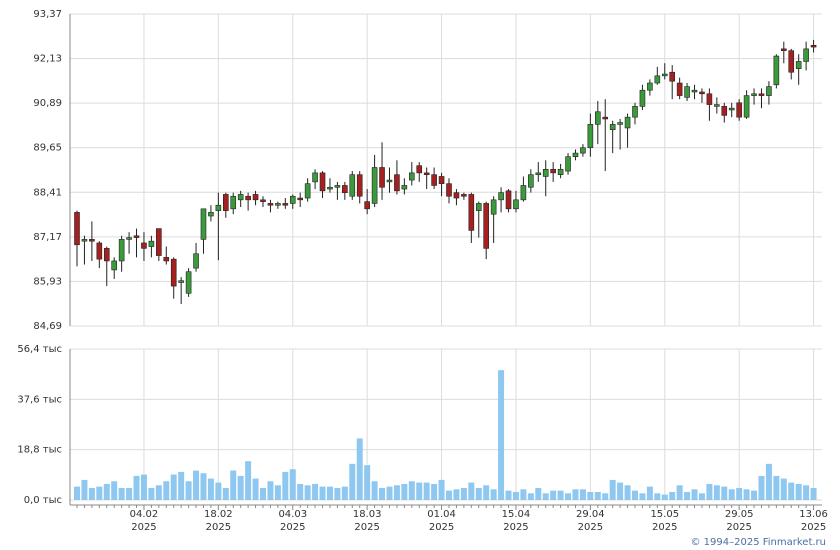 This screenshot has width=840, height=550. I want to click on y-tick-label: 89,65, so click(47, 148).